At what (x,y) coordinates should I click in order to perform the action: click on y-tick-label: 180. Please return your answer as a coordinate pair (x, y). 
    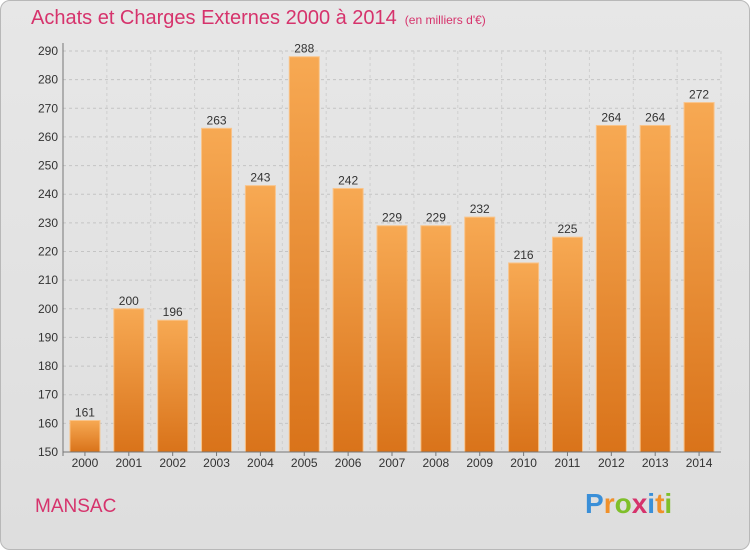
    Looking at the image, I should click on (48, 366).